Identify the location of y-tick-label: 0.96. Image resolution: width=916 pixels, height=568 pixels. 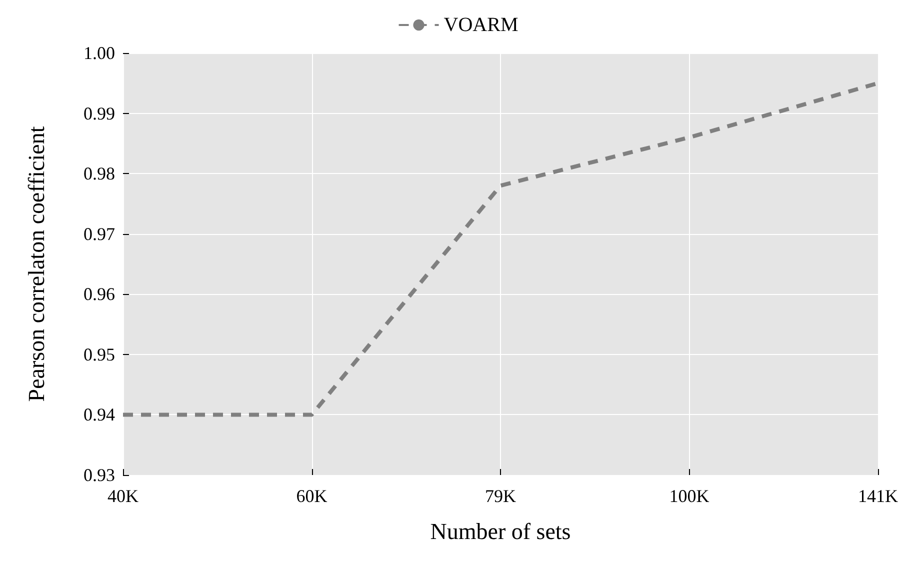
(99, 294).